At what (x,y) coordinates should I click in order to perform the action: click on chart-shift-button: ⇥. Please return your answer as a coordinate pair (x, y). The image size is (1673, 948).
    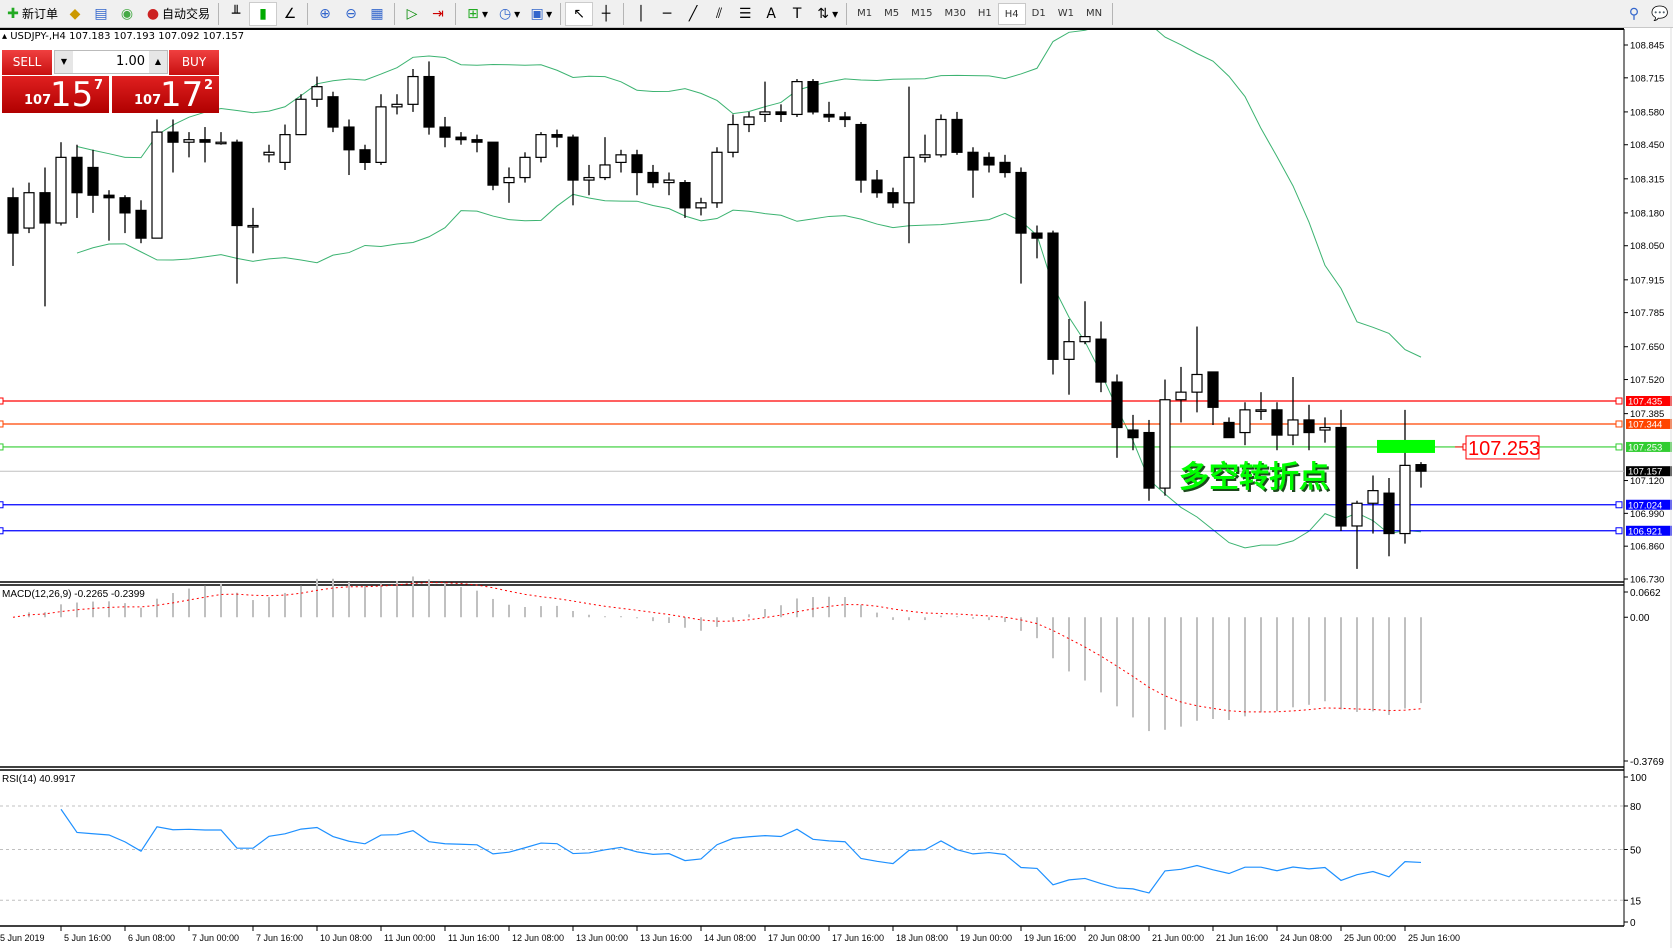
    Looking at the image, I should click on (438, 14).